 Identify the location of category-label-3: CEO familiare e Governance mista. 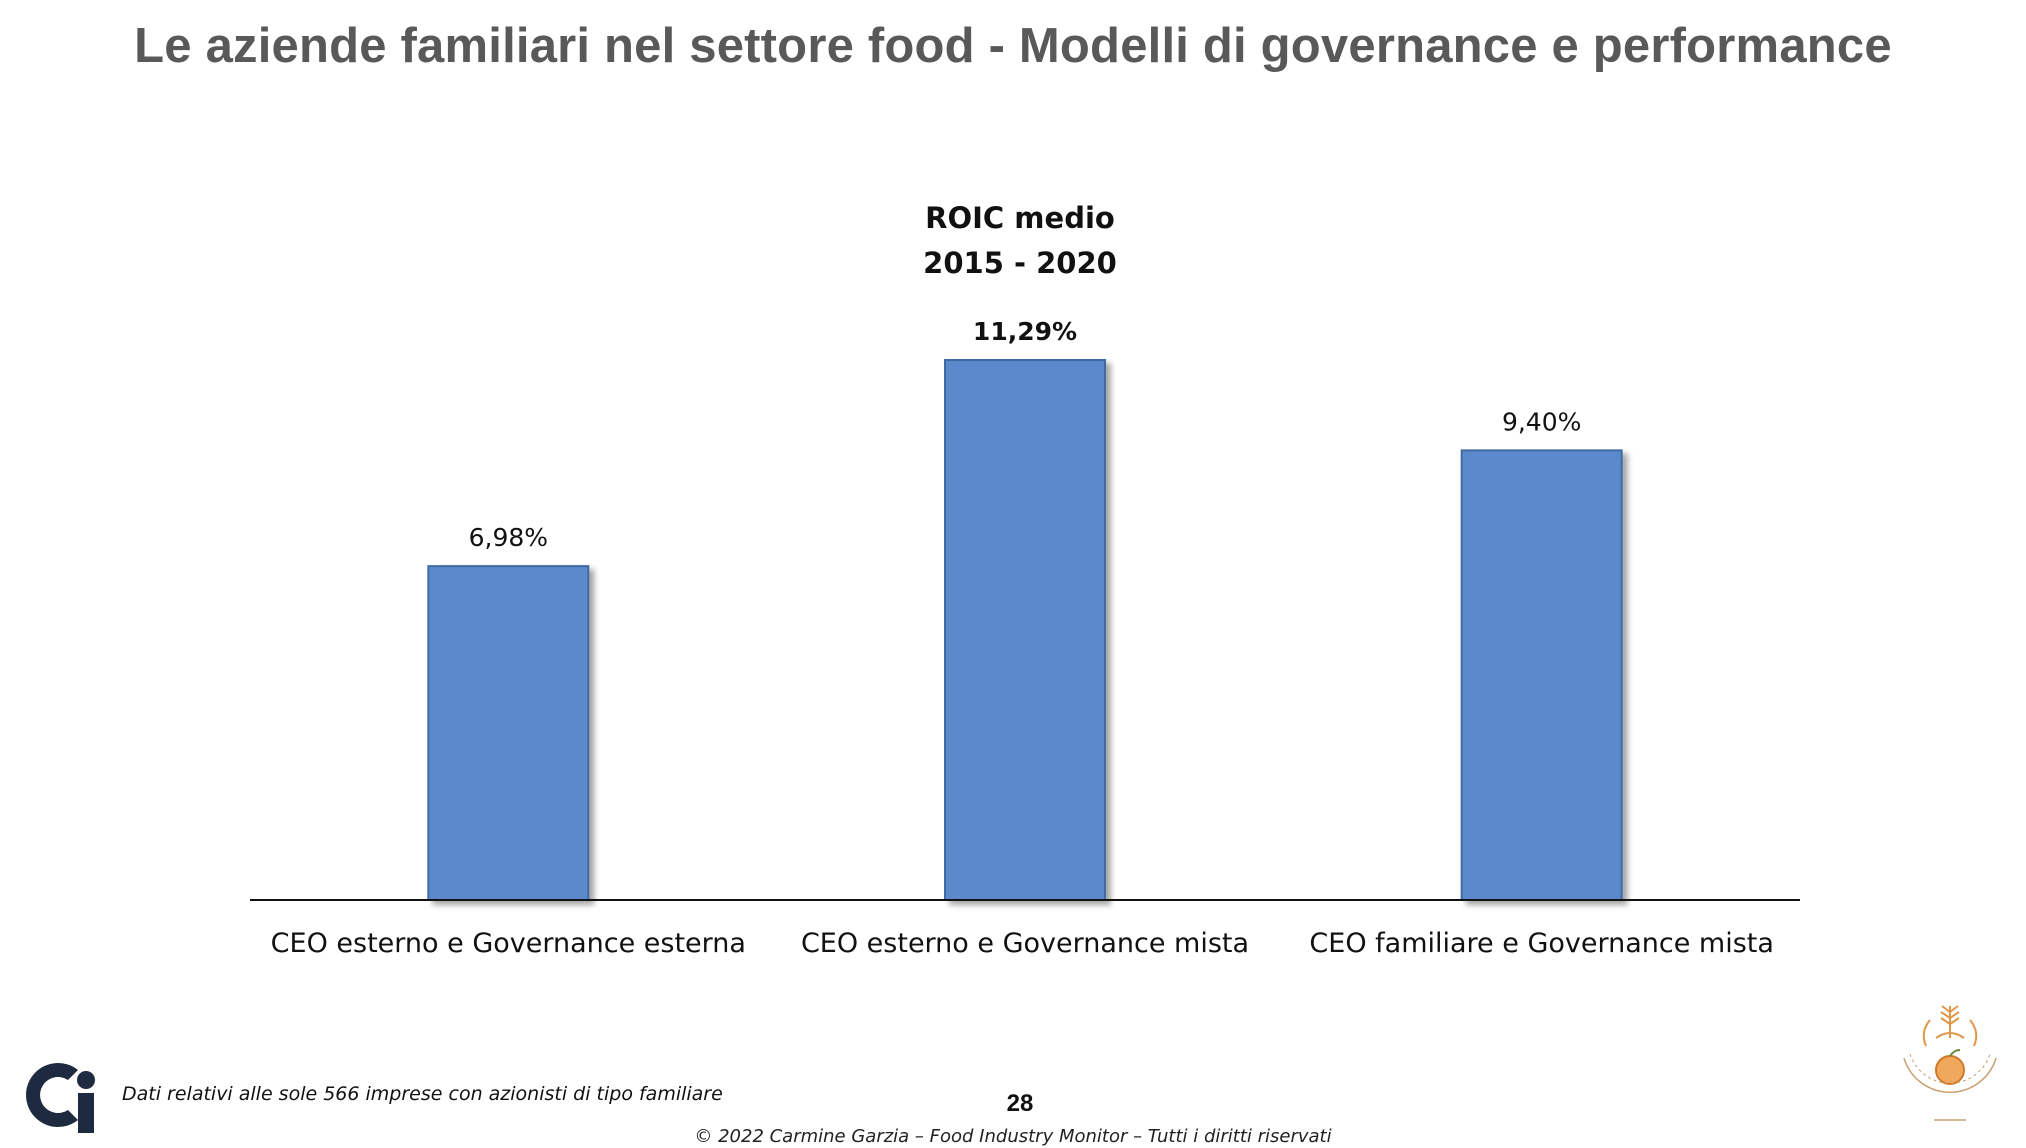
(1541, 943).